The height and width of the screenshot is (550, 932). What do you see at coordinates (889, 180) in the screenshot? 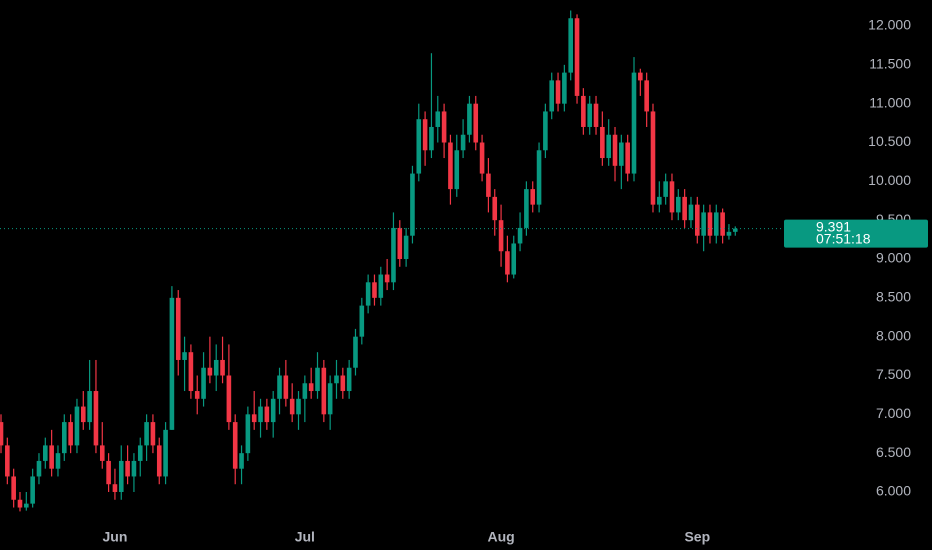
I see `y-tick-label: 10.000` at bounding box center [889, 180].